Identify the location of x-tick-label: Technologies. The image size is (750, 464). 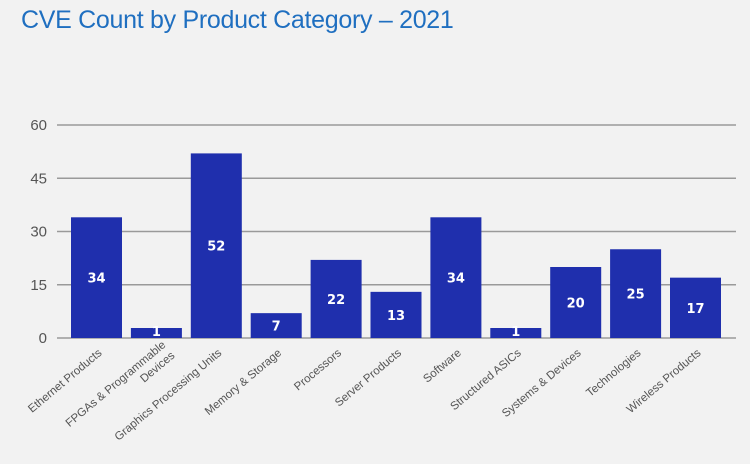
(613, 373).